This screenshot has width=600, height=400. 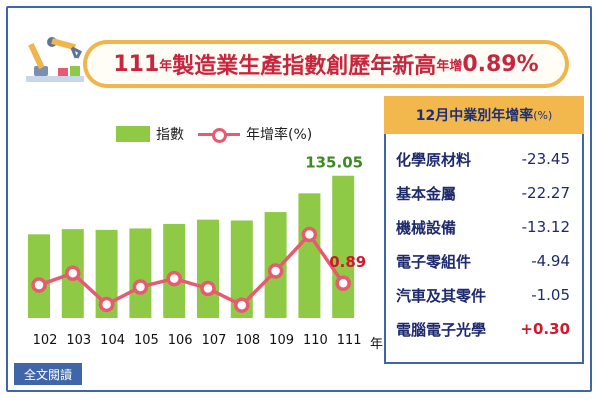 I want to click on industry-row: 機械設備 -13.12, so click(x=483, y=227).